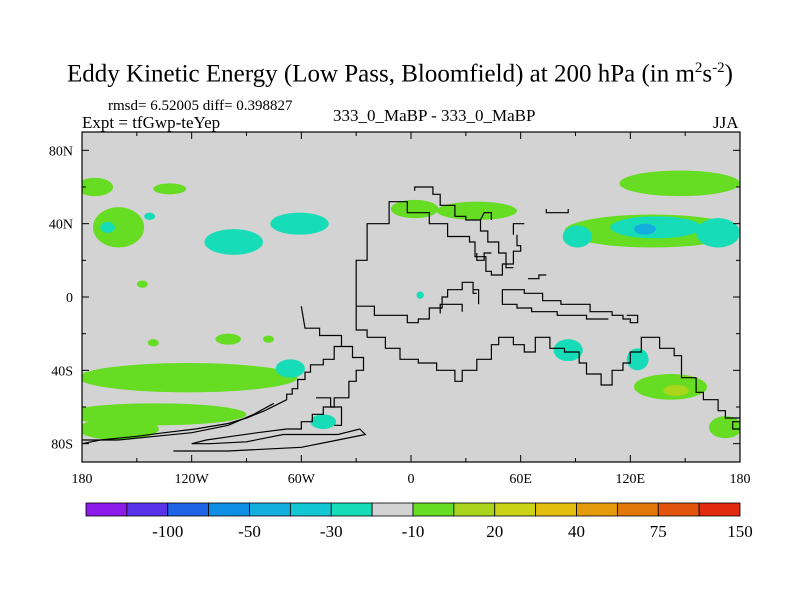  I want to click on colorbar-label: -30, so click(331, 531).